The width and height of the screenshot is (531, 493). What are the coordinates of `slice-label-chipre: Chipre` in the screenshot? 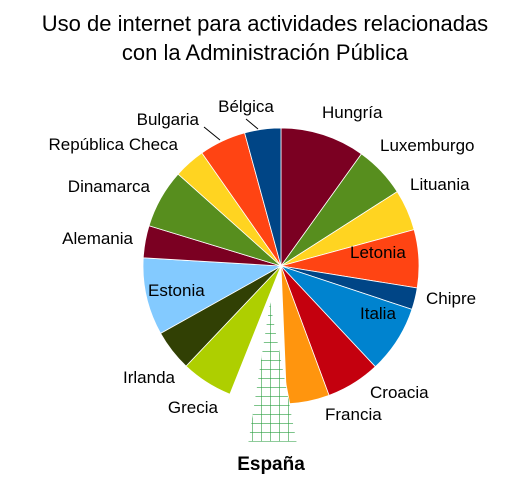 It's located at (451, 298).